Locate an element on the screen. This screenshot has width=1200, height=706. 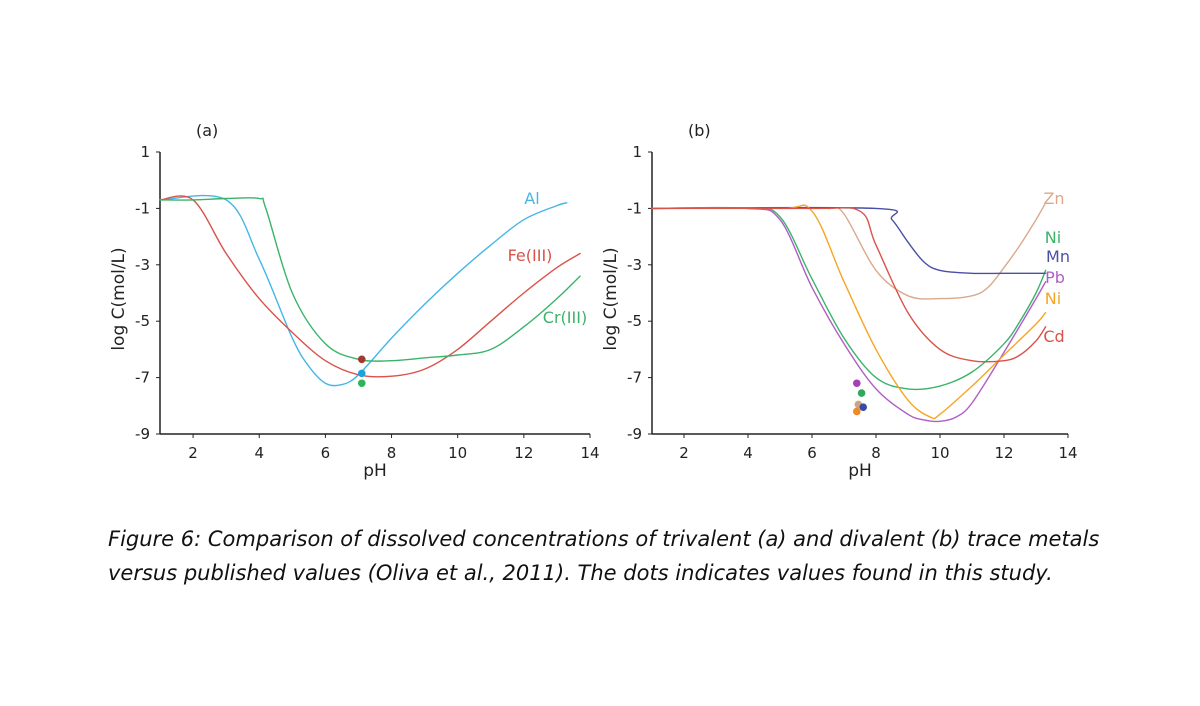
series-label: Mn is located at coordinates (1058, 256).